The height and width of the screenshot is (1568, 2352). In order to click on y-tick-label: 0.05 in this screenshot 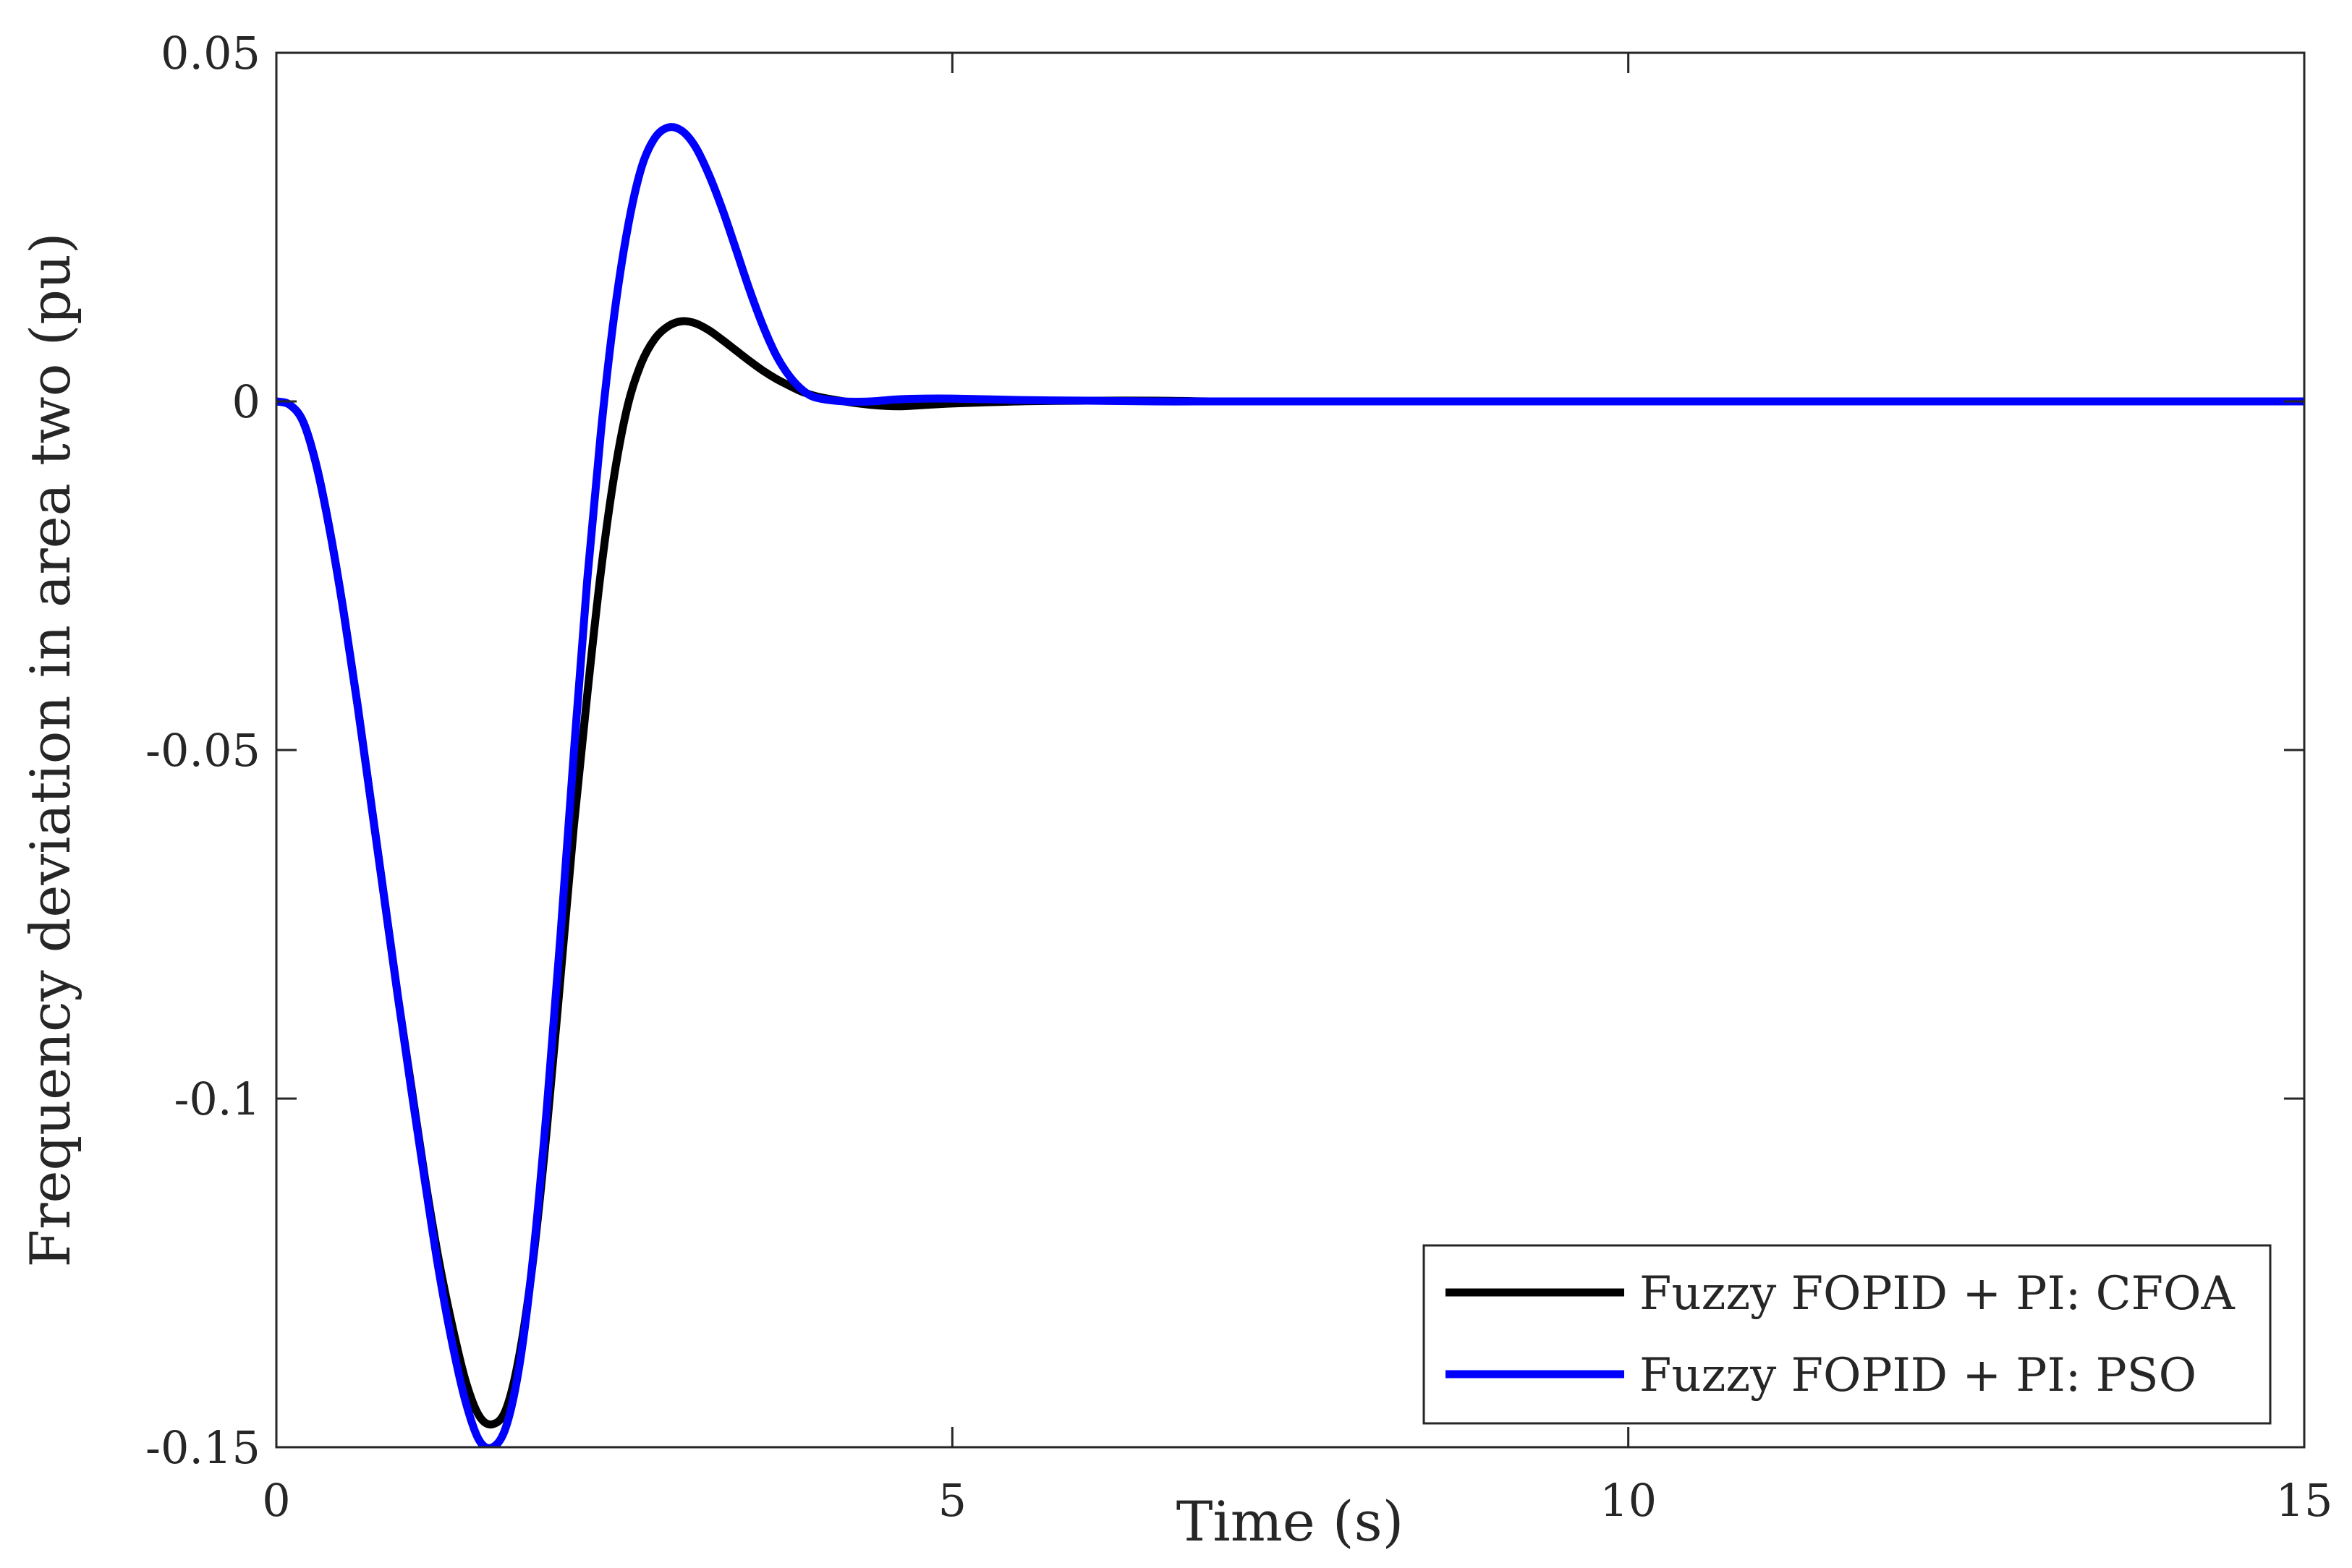, I will do `click(210, 53)`.